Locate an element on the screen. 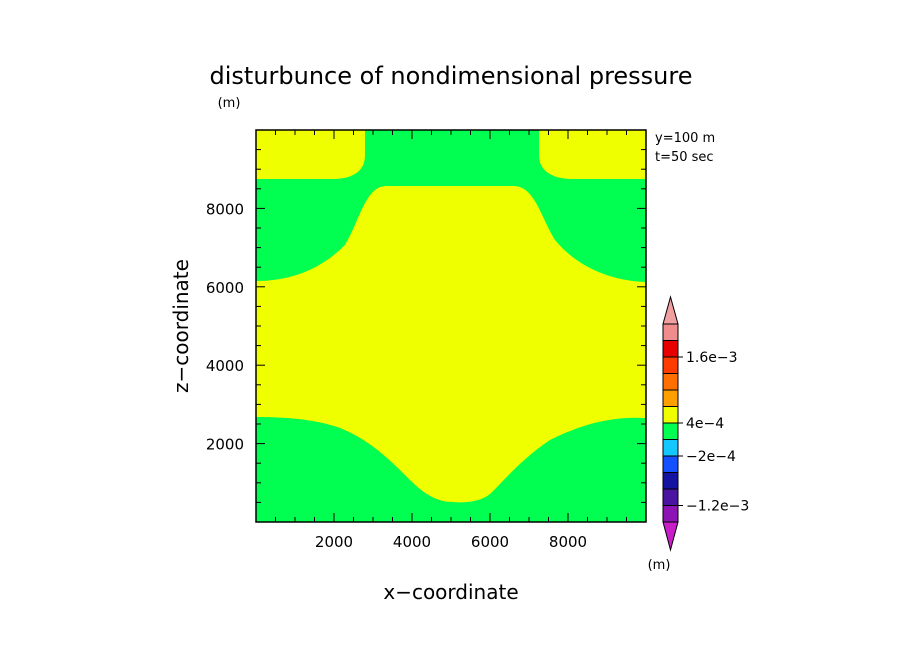 This screenshot has width=904, height=654. y-tick-label: 8000 is located at coordinates (225, 209).